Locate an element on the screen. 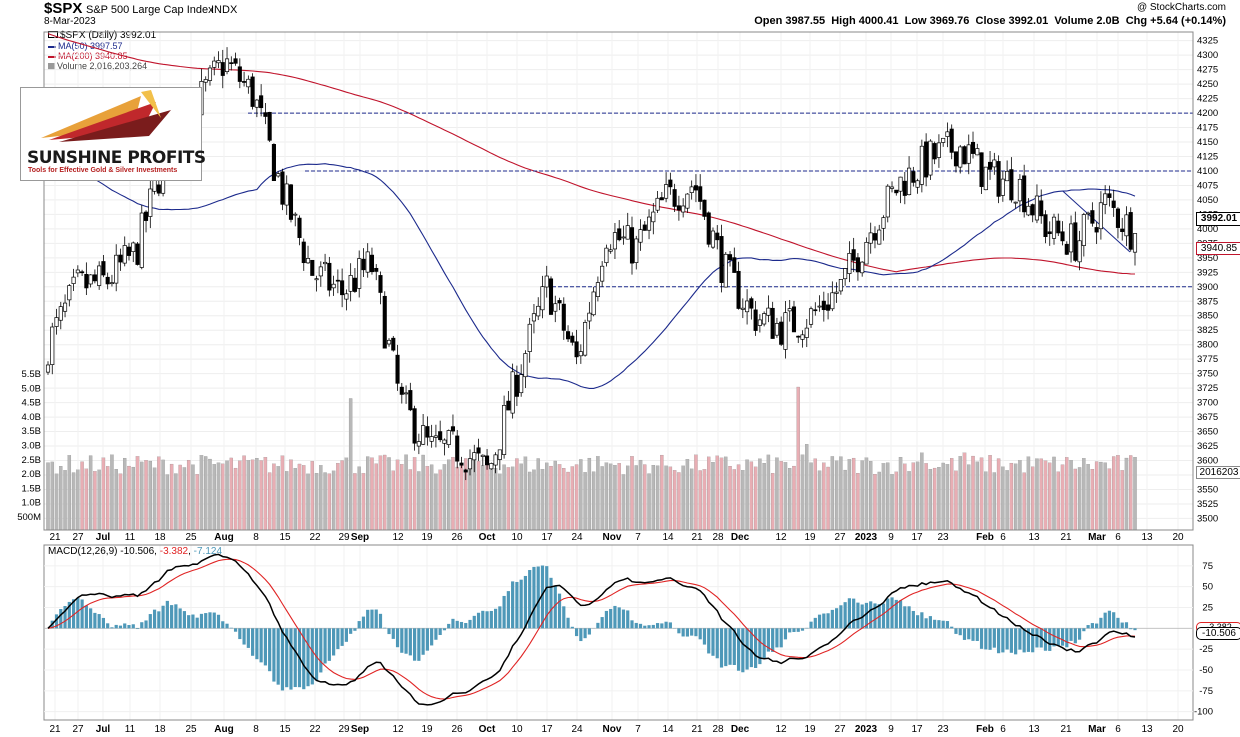  macd-tick-label: -25 is located at coordinates (1206, 649).